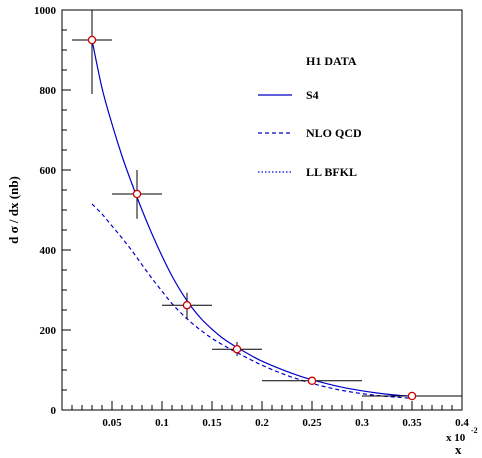 The width and height of the screenshot is (482, 458). Describe the element at coordinates (48, 331) in the screenshot. I see `y-tick-label: 200` at that location.